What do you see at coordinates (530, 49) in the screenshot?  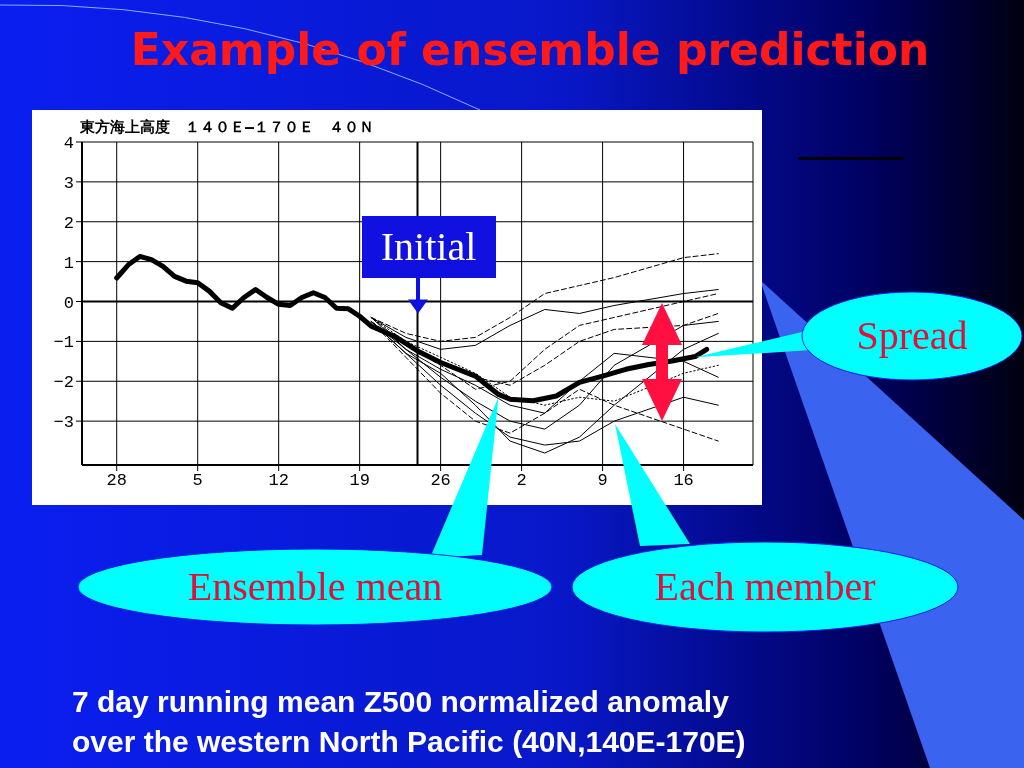 I see `chart-title: Example of ensemble prediction` at bounding box center [530, 49].